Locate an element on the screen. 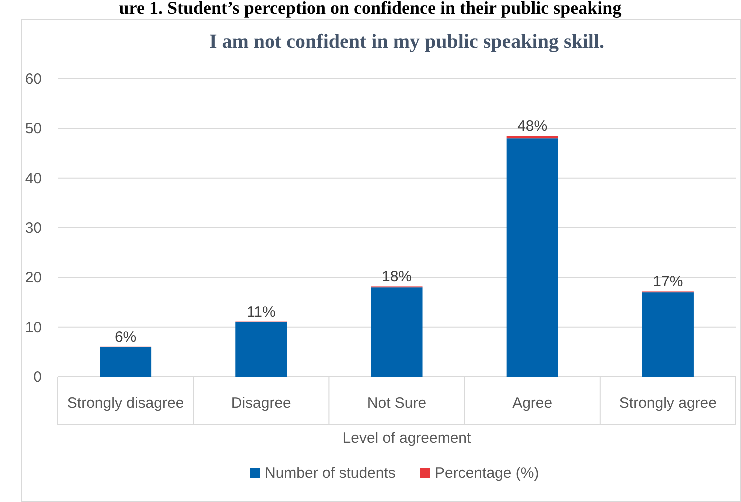  y-tick-label: 50 is located at coordinates (33, 129).